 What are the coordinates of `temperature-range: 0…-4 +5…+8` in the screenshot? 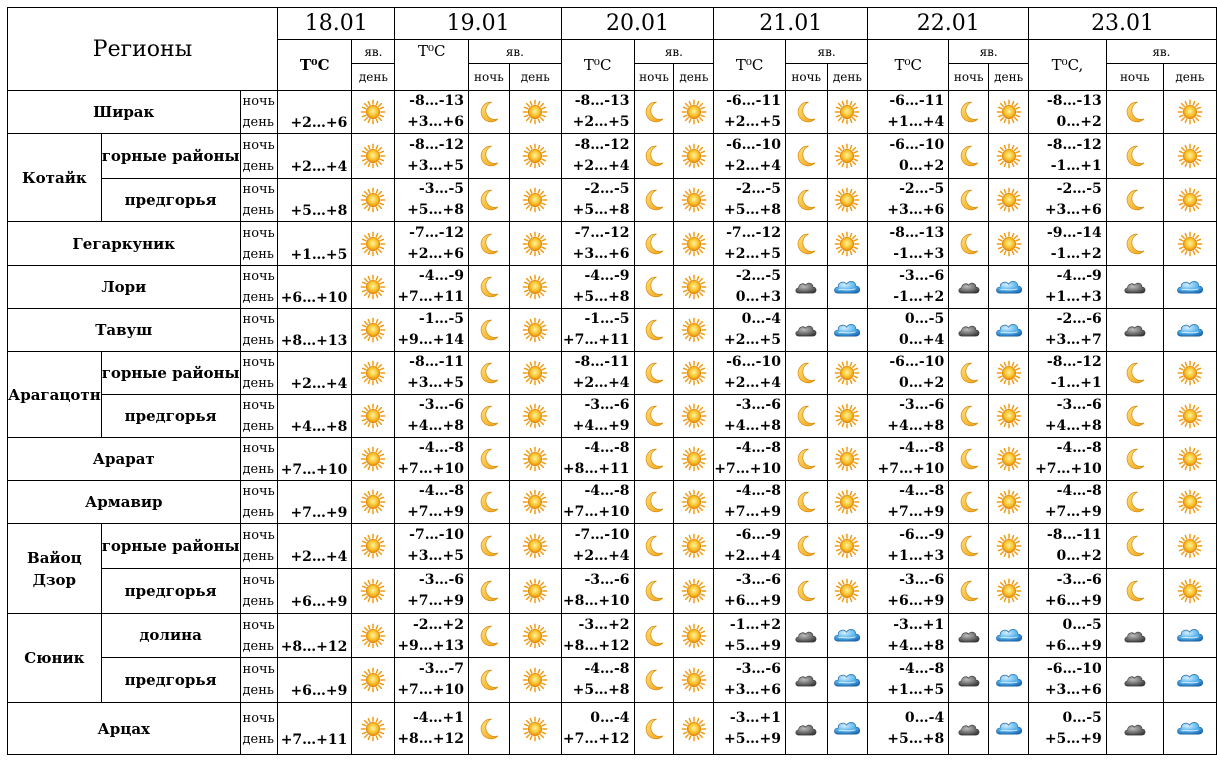 It's located at (908, 728).